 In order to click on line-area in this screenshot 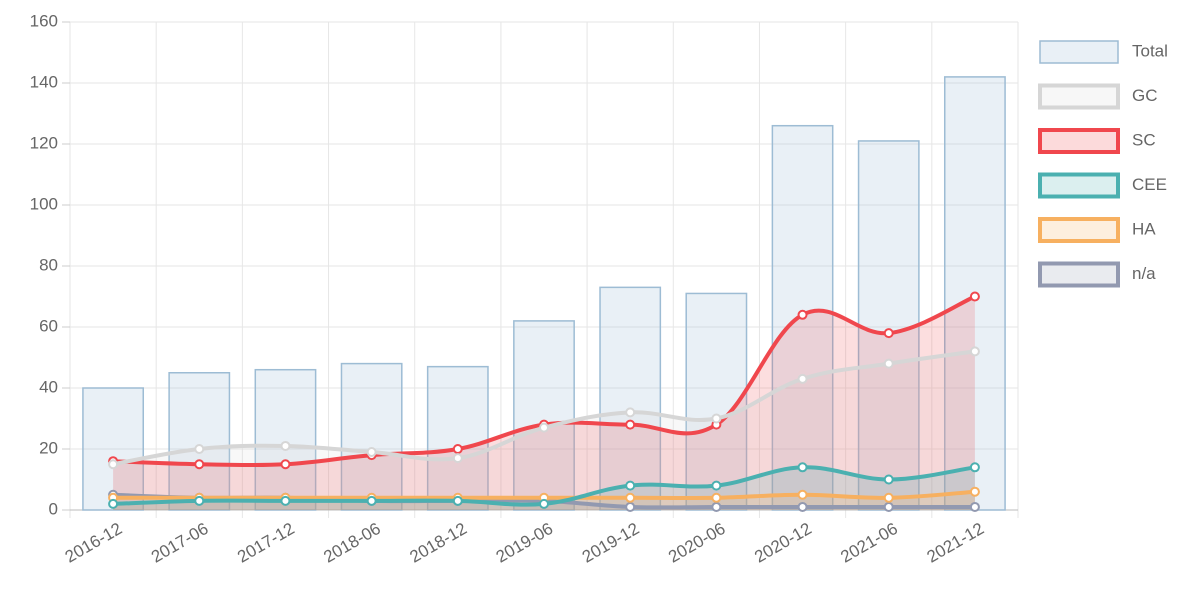, I will do `click(544, 488)`.